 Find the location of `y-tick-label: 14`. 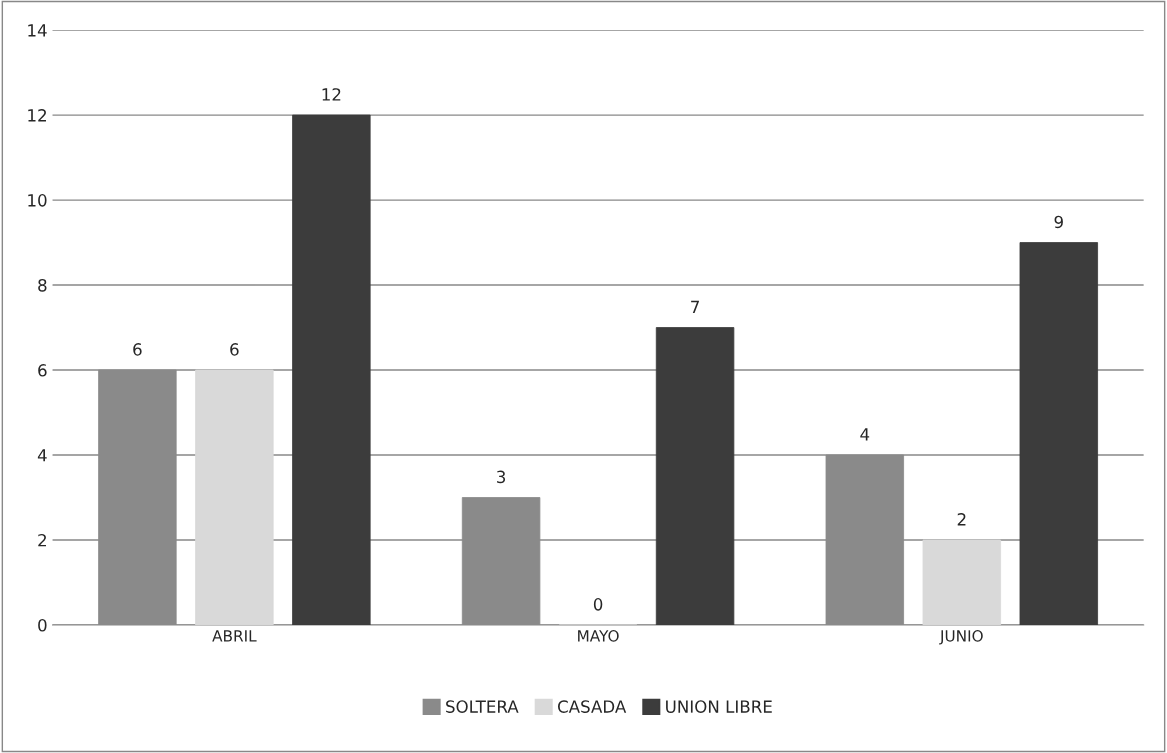

y-tick-label: 14 is located at coordinates (37, 30).